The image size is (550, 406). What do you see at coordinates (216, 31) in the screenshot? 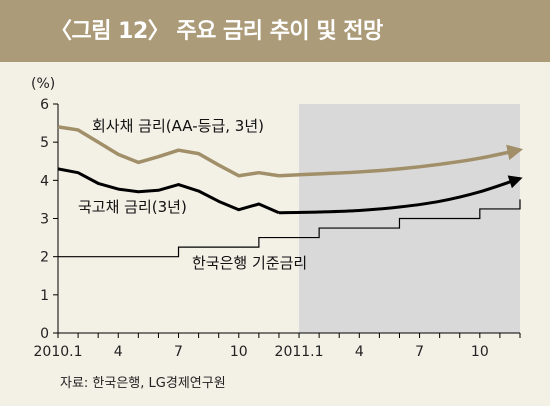
I see `figure-title: 〈그림 12〉 주요 금리 추이 및 전망` at bounding box center [216, 31].